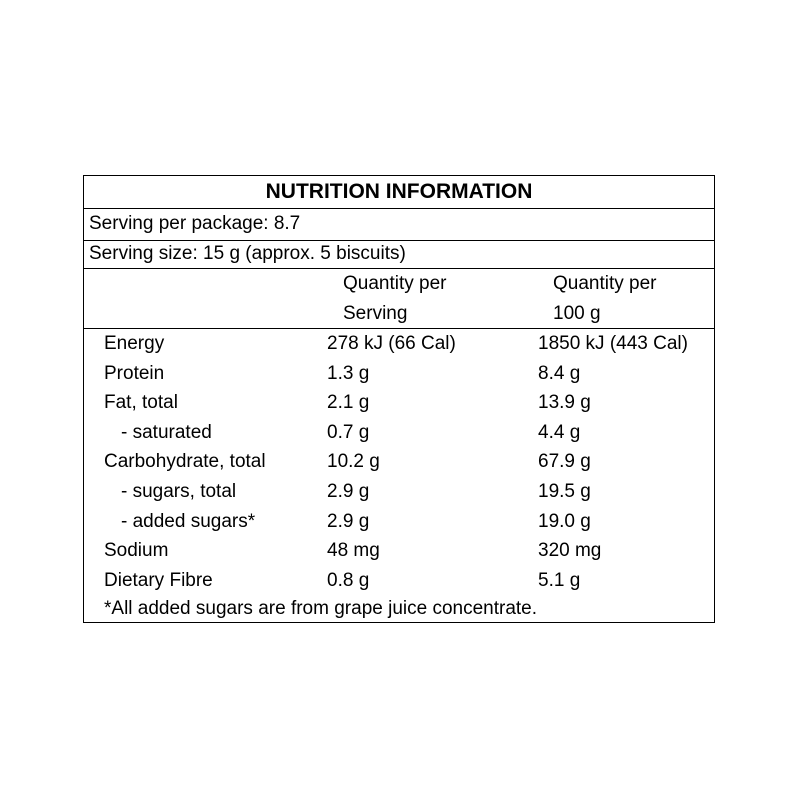 This screenshot has height=801, width=801. Describe the element at coordinates (247, 253) in the screenshot. I see `serving-size: Serving size: 15 g (approx. 5 biscuits)` at that location.